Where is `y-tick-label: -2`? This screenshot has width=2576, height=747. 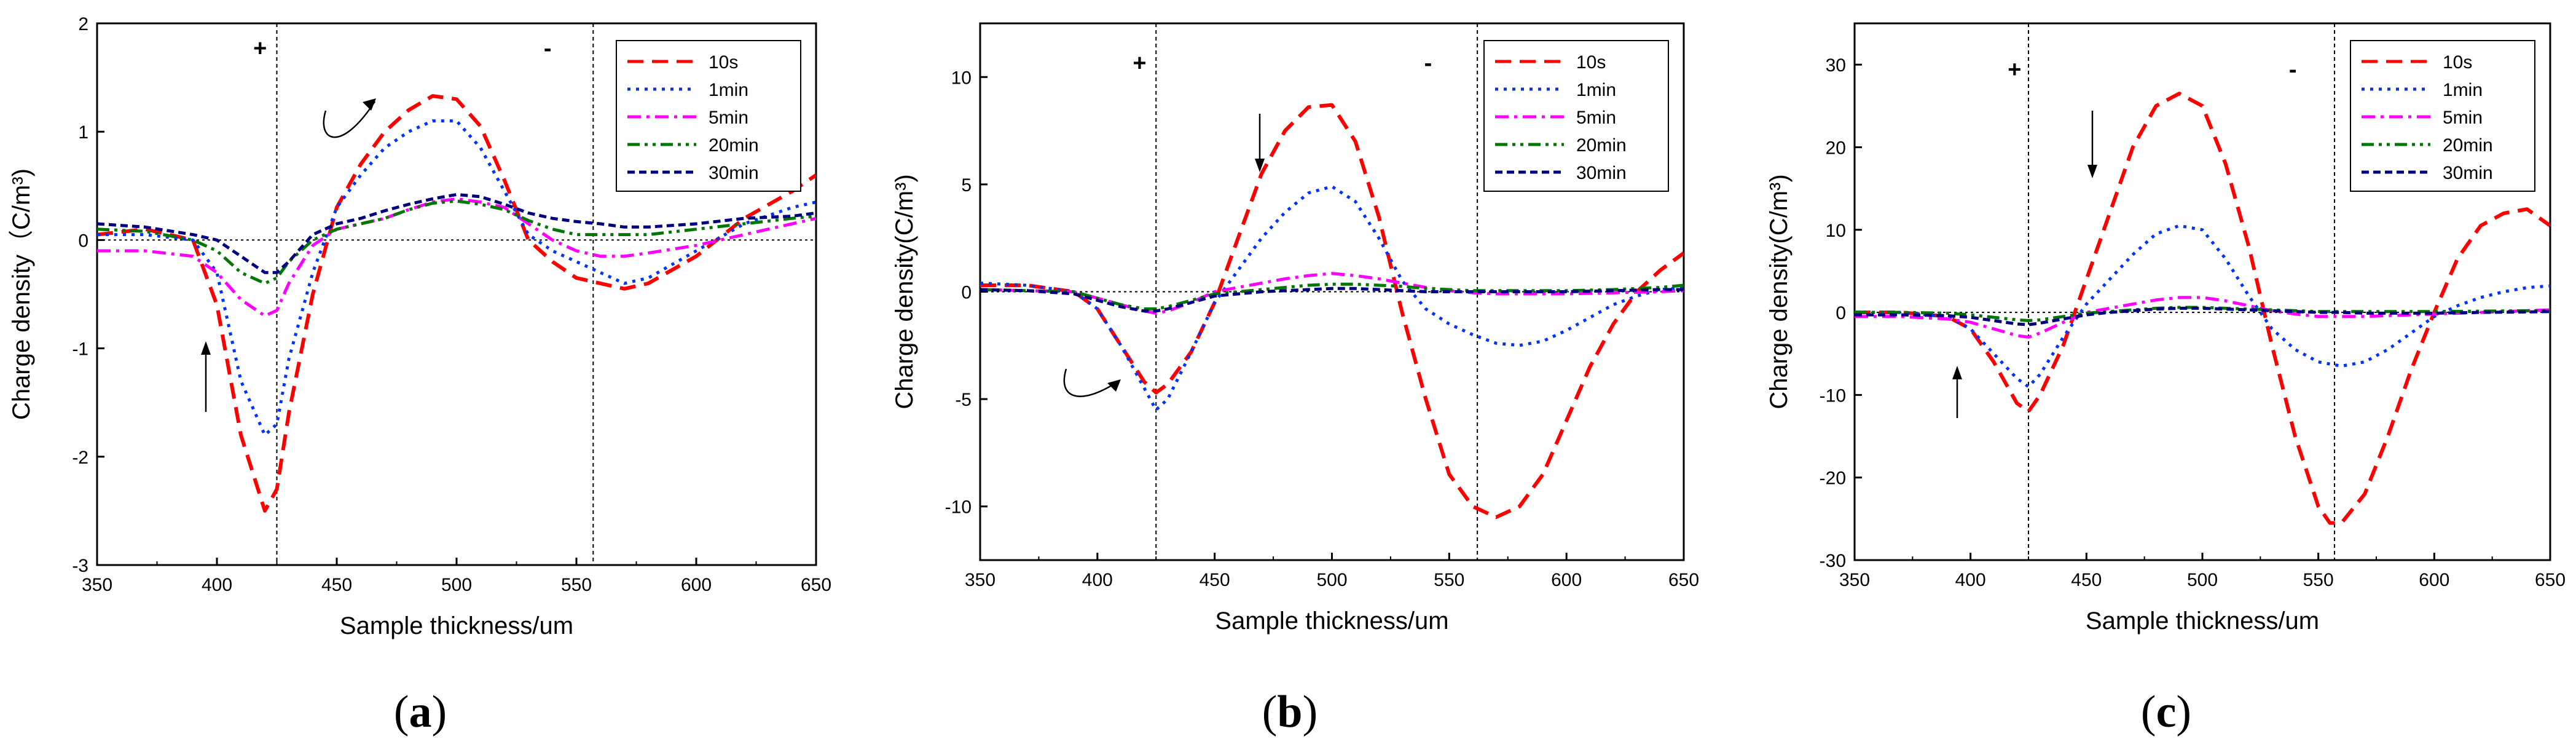
y-tick-label: -2 is located at coordinates (80, 458).